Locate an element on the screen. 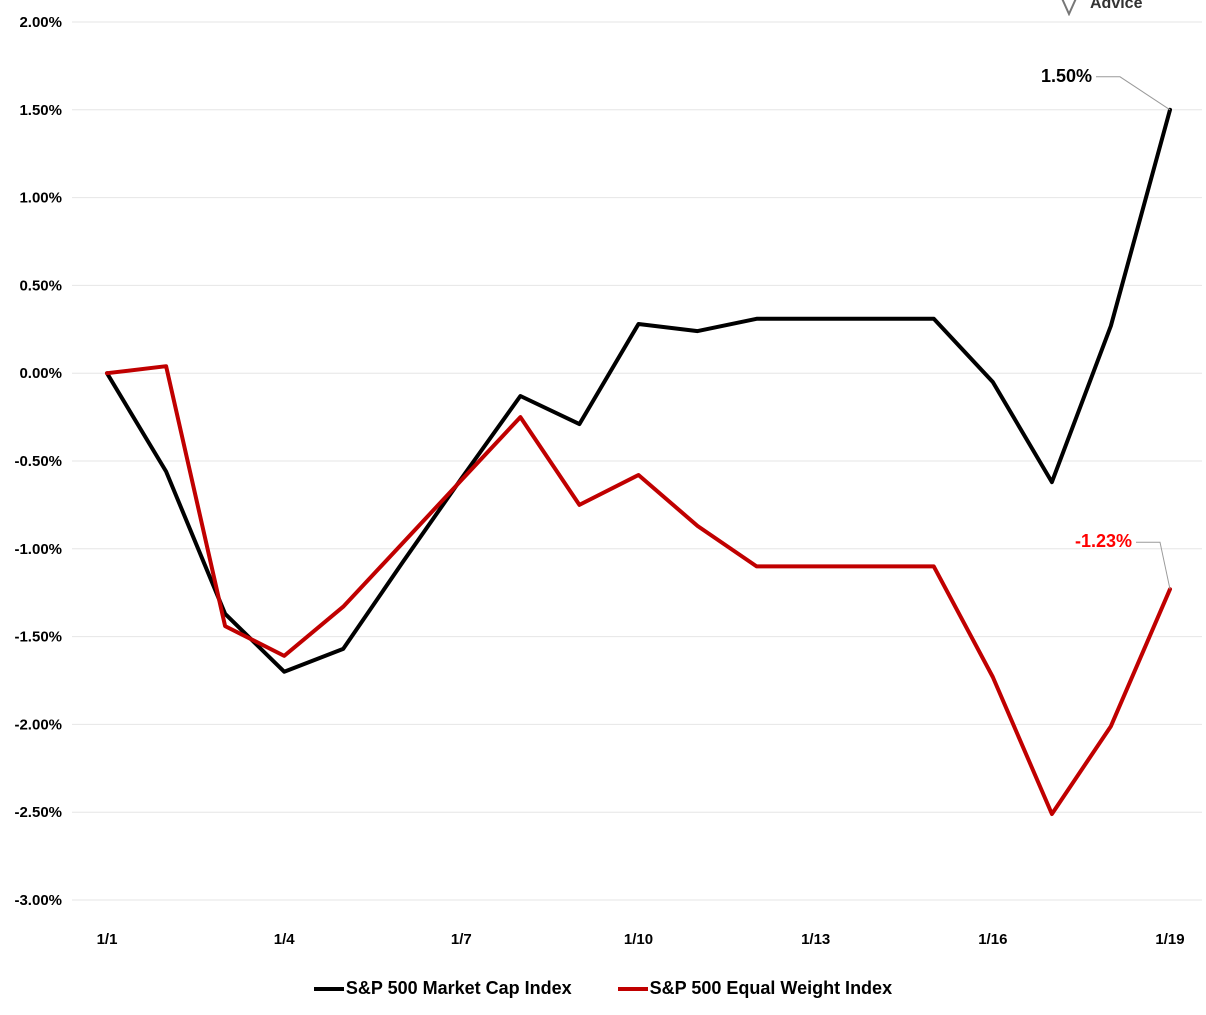 The width and height of the screenshot is (1206, 1015). end-label-equal-weight: -1.23% is located at coordinates (1103, 541).